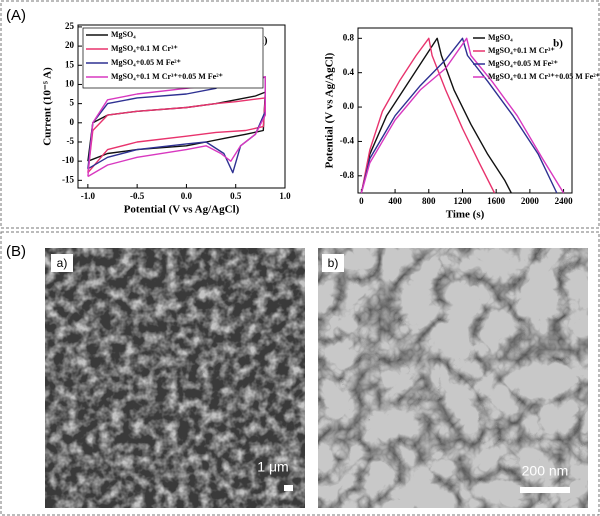 This screenshot has width=600, height=516. I want to click on y-axis-label: Current (10⁻⁵ A), so click(48, 106).